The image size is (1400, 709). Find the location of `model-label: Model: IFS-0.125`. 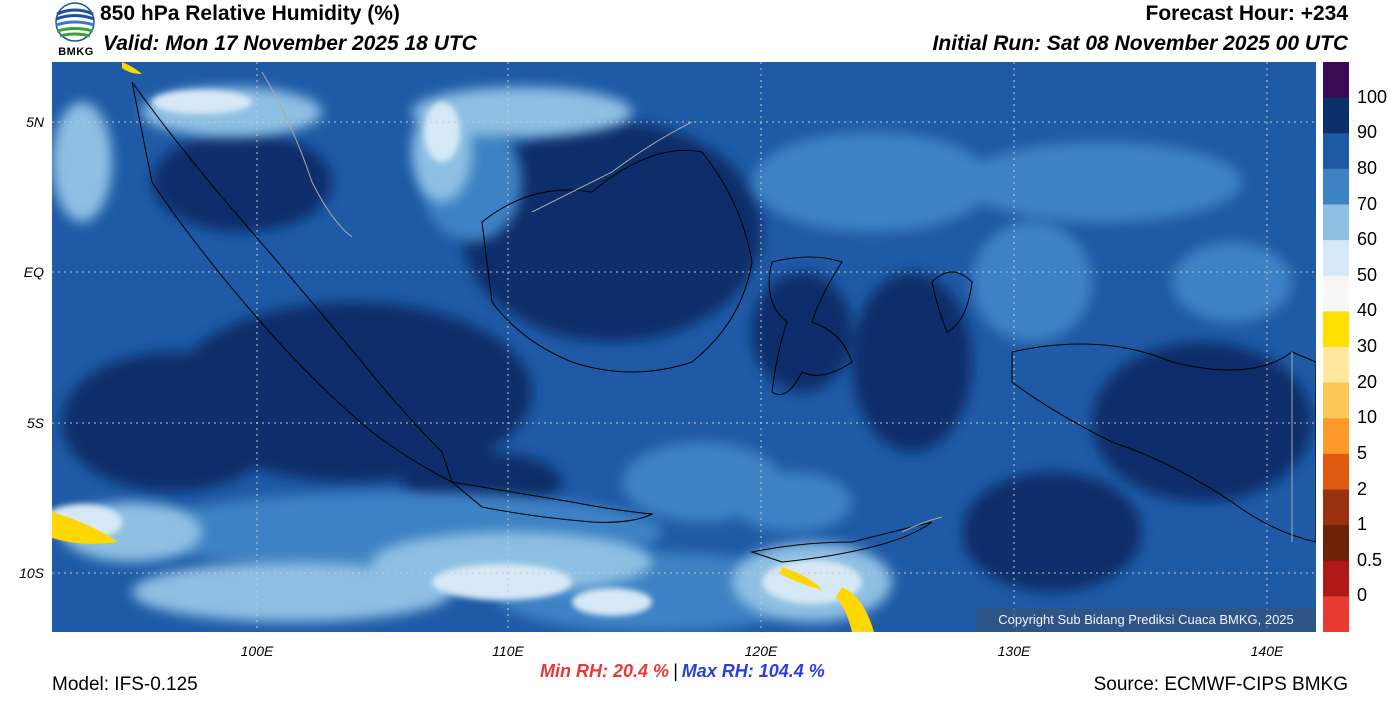

model-label: Model: IFS-0.125 is located at coordinates (125, 684).